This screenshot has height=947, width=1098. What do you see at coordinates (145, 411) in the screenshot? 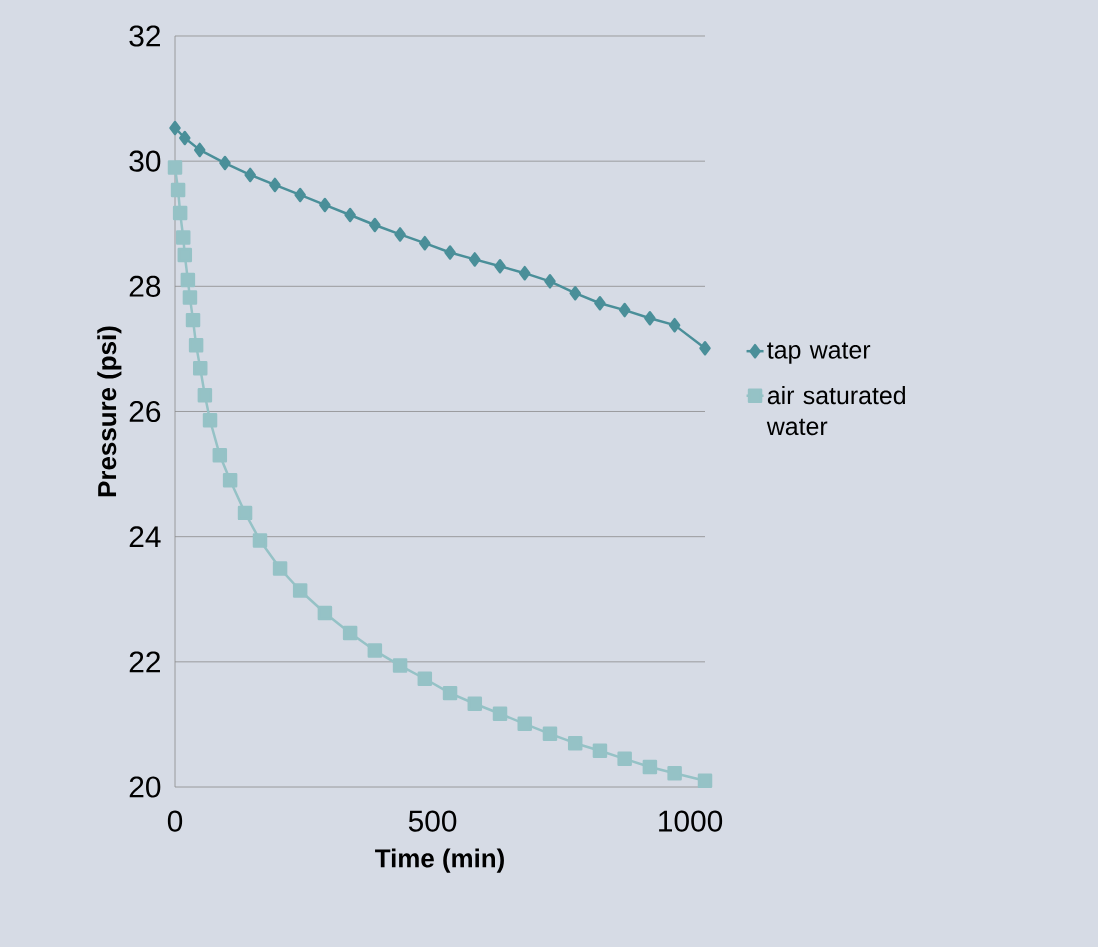
I see `y-tick-label: 26` at bounding box center [145, 411].